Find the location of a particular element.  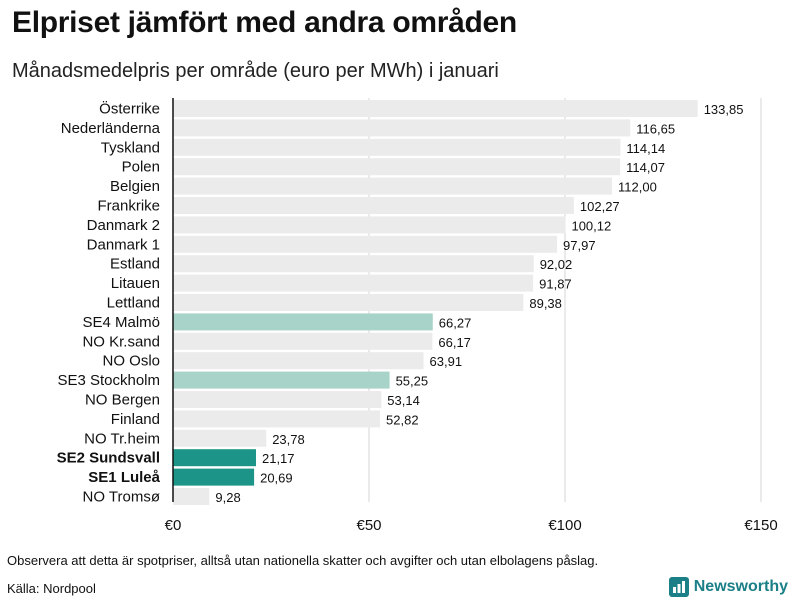

category-label: Frankrike is located at coordinates (128, 206).